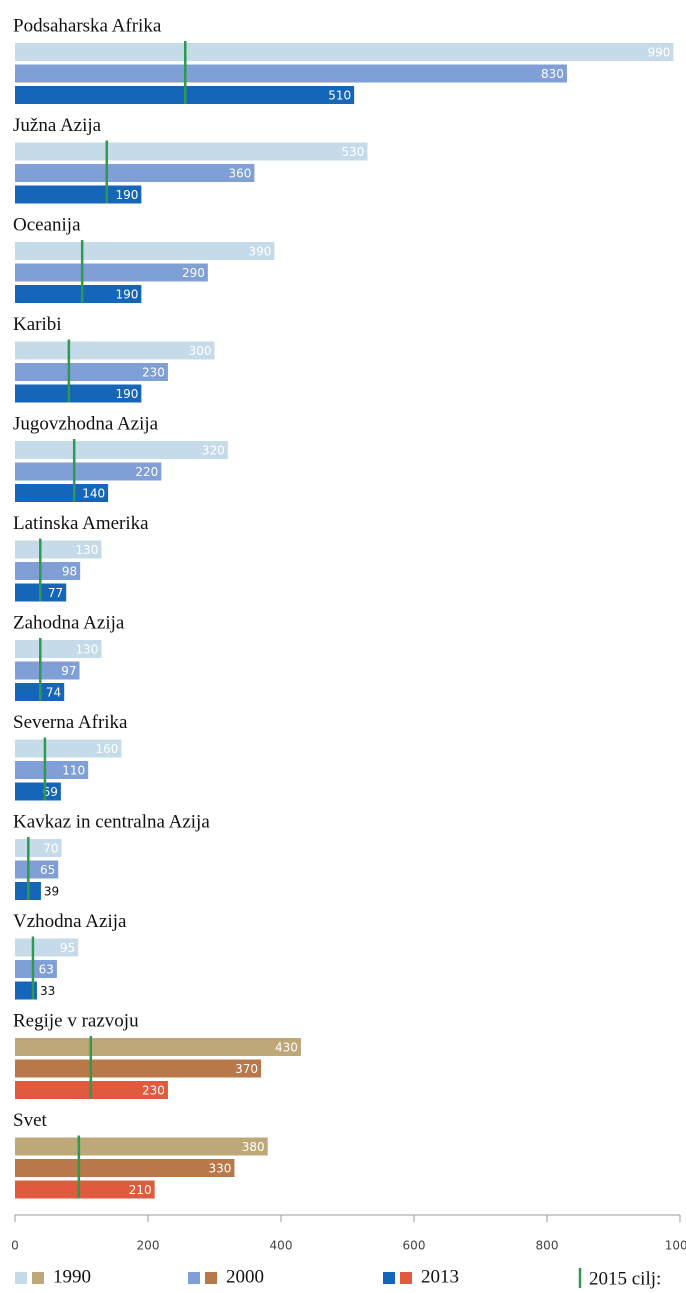  What do you see at coordinates (353, 152) in the screenshot?
I see `value-label: 530` at bounding box center [353, 152].